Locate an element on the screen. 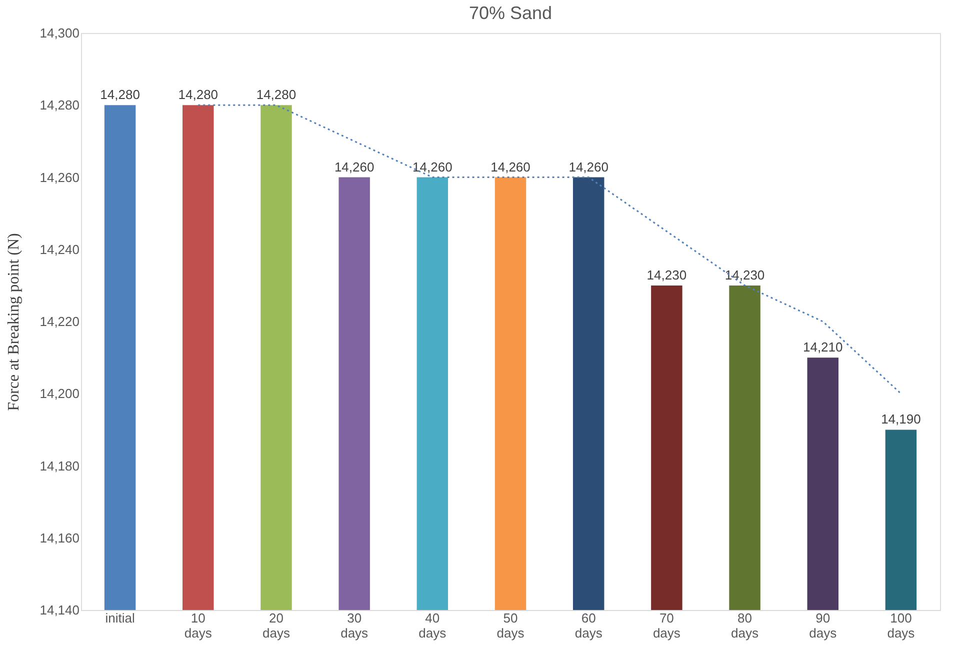  x-tick-label: 100 days is located at coordinates (901, 625).